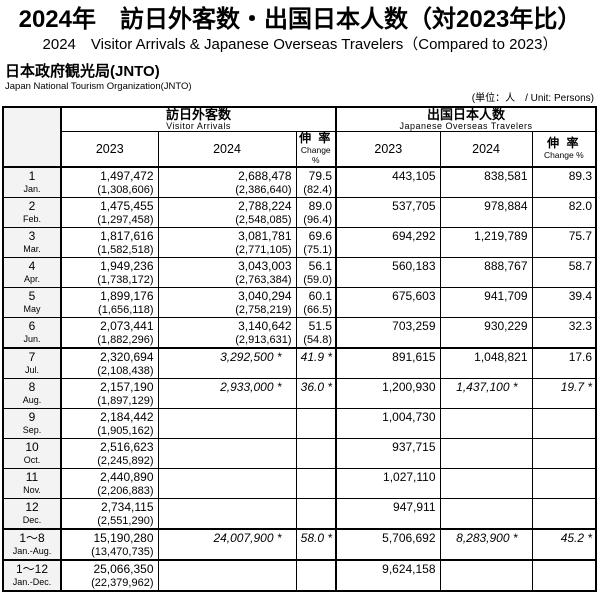 This screenshot has width=600, height=603. Describe the element at coordinates (414, 235) in the screenshot. I see `value: 694,292` at that location.